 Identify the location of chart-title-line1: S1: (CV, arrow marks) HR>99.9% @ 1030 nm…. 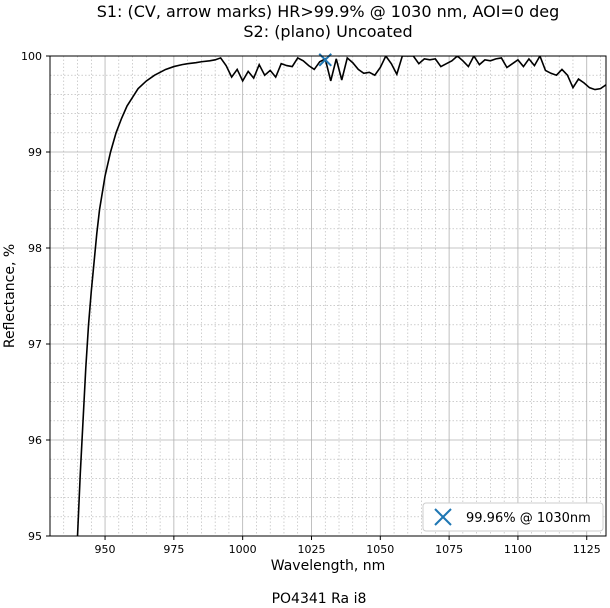
(328, 11).